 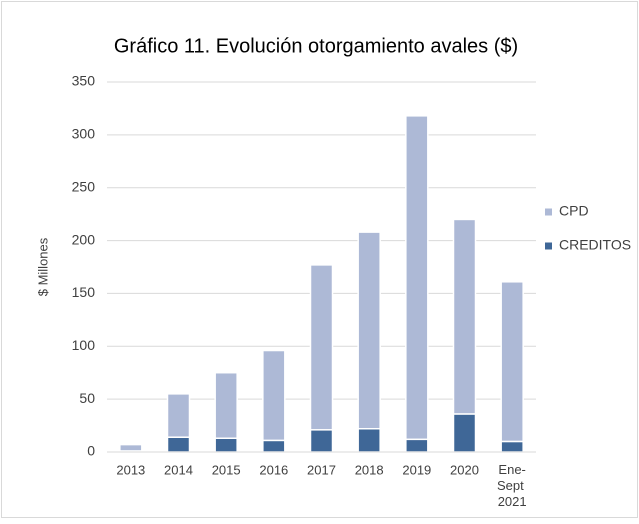 I want to click on x-tick-label: Ene-Sept 2021, so click(x=512, y=485).